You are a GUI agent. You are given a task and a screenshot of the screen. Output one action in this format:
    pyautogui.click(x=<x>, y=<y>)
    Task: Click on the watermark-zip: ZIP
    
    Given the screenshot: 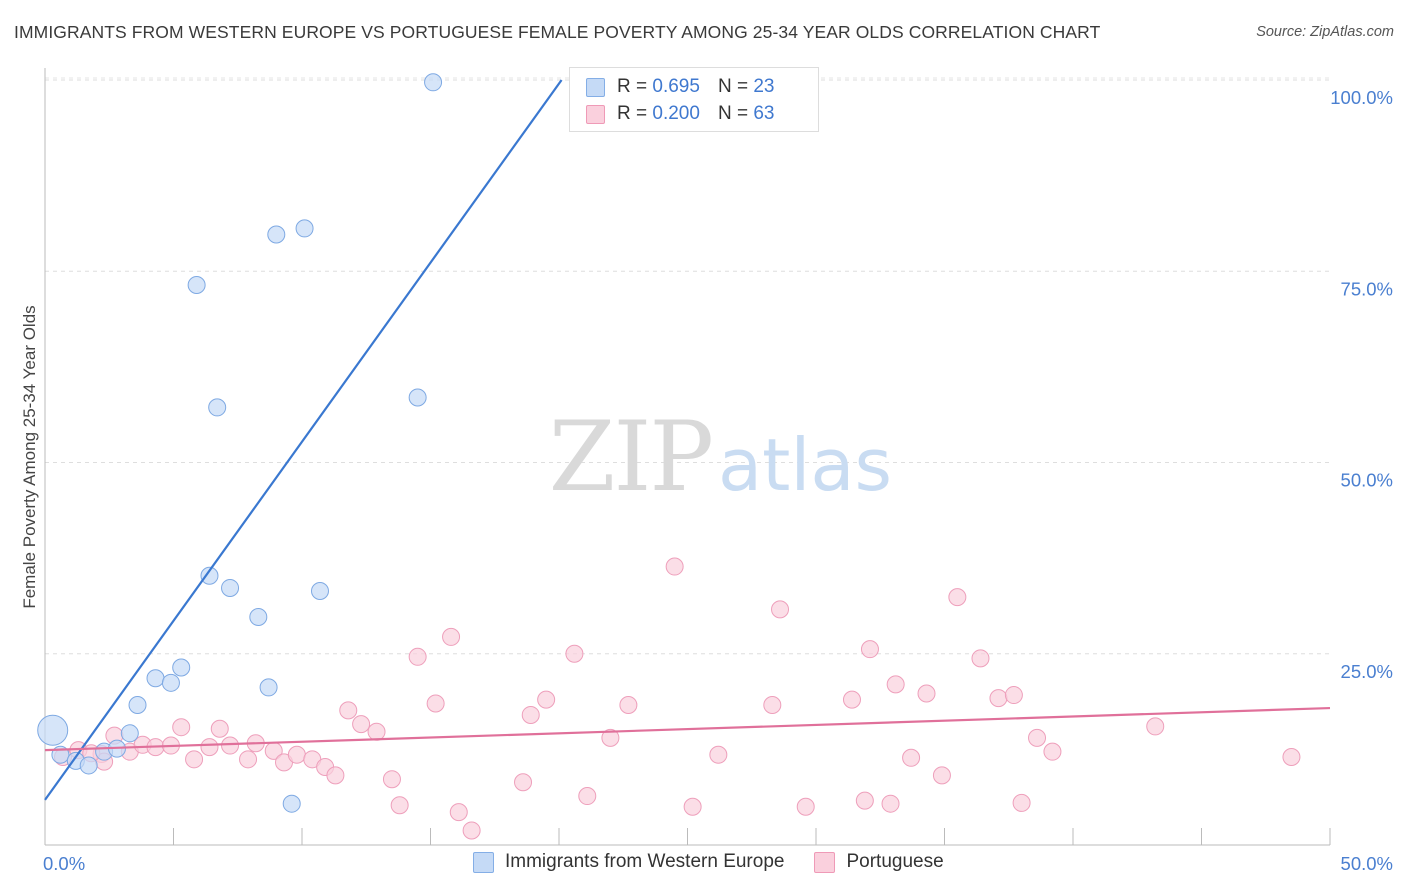 What is the action you would take?
    pyautogui.click(x=630, y=457)
    